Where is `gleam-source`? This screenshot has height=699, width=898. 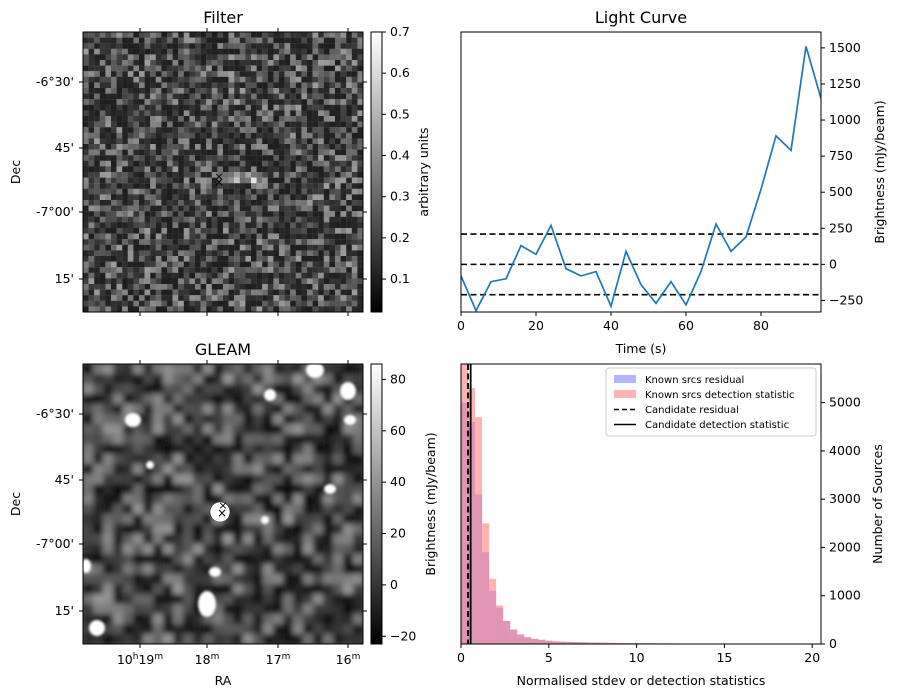
gleam-source is located at coordinates (97, 628).